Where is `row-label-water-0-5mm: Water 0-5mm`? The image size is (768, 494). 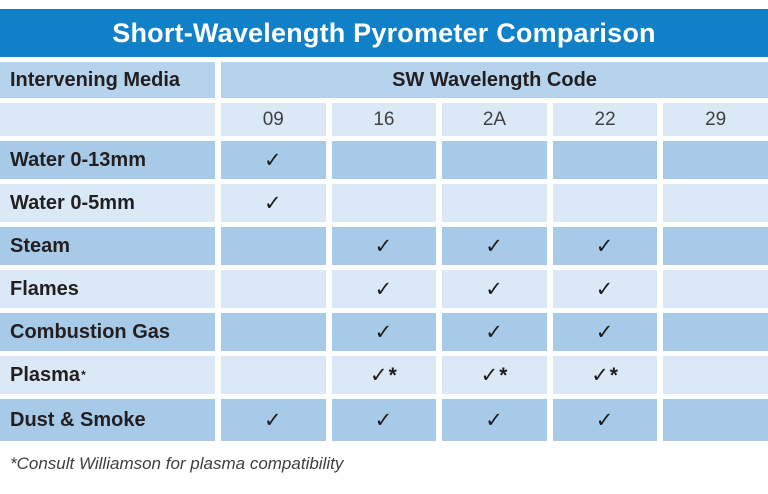 row-label-water-0-5mm: Water 0-5mm is located at coordinates (107, 203).